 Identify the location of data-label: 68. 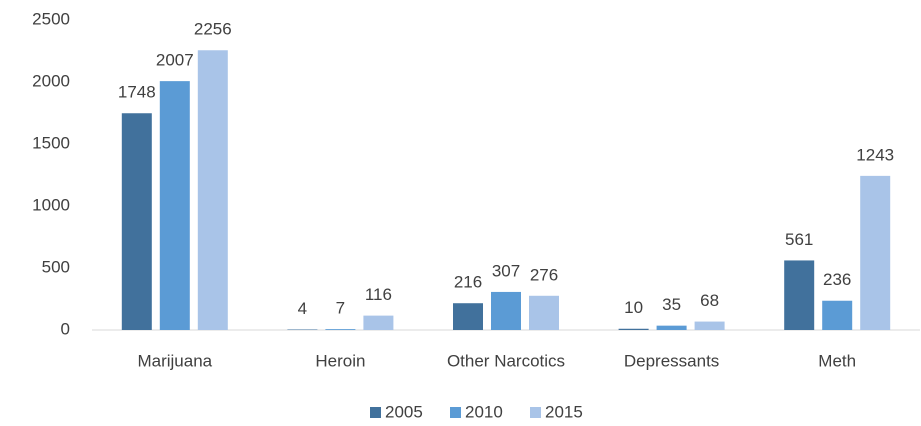
(709, 300).